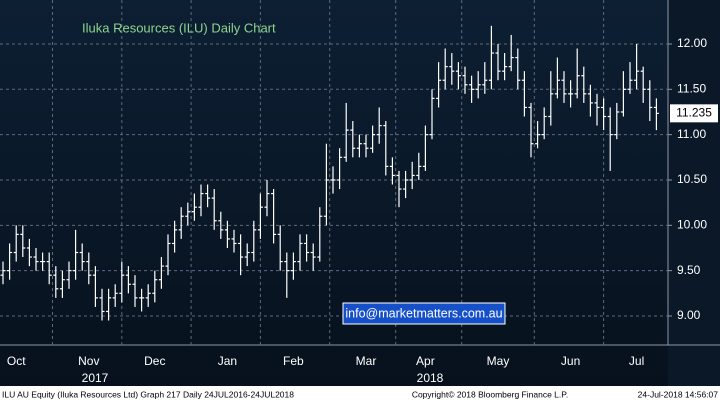  What do you see at coordinates (88, 361) in the screenshot?
I see `x-tick-label: Nov` at bounding box center [88, 361].